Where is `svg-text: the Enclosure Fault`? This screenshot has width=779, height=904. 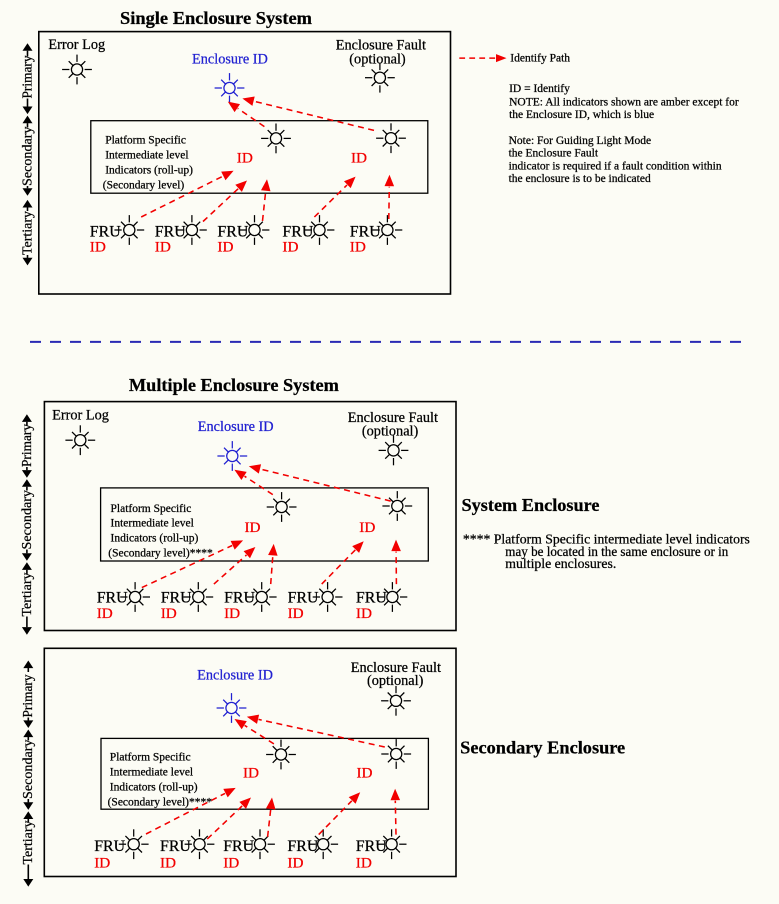
svg-text: the Enclosure Fault is located at coordinates (554, 154).